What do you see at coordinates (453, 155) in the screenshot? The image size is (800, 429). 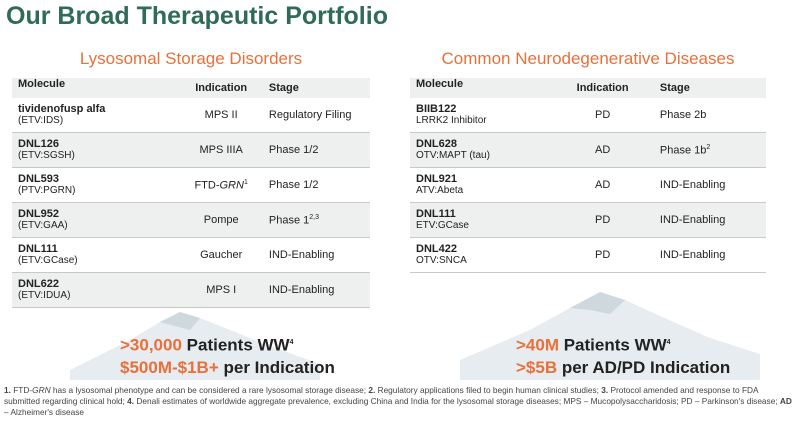 I see `molecule-target: OTV:MAPT (tau)` at bounding box center [453, 155].